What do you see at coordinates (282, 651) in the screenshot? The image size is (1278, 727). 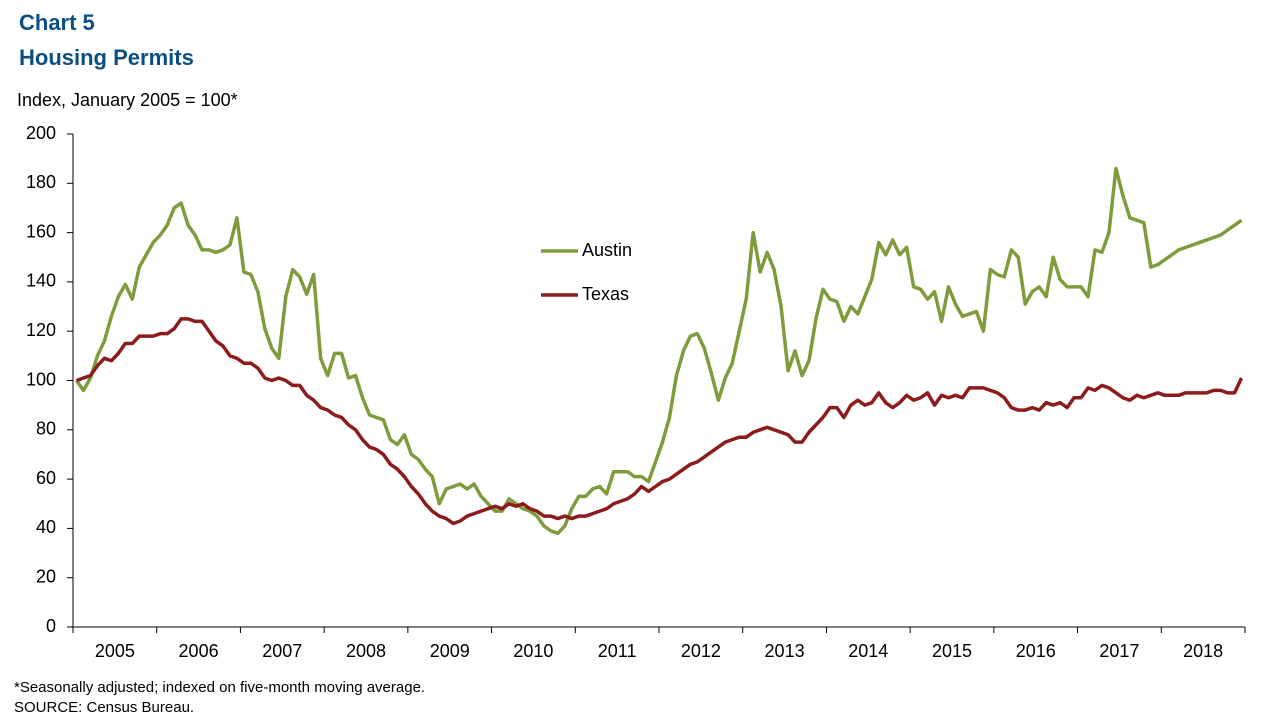 I see `x-tick-label: 2007` at bounding box center [282, 651].